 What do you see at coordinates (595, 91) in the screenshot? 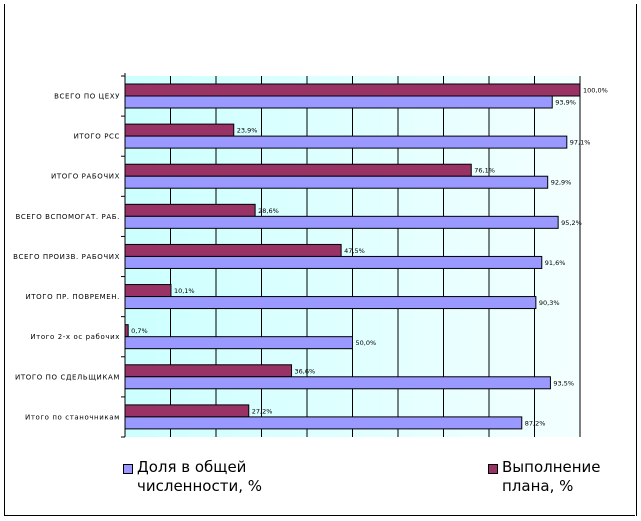
I see `data-label: 100,0%` at bounding box center [595, 91].